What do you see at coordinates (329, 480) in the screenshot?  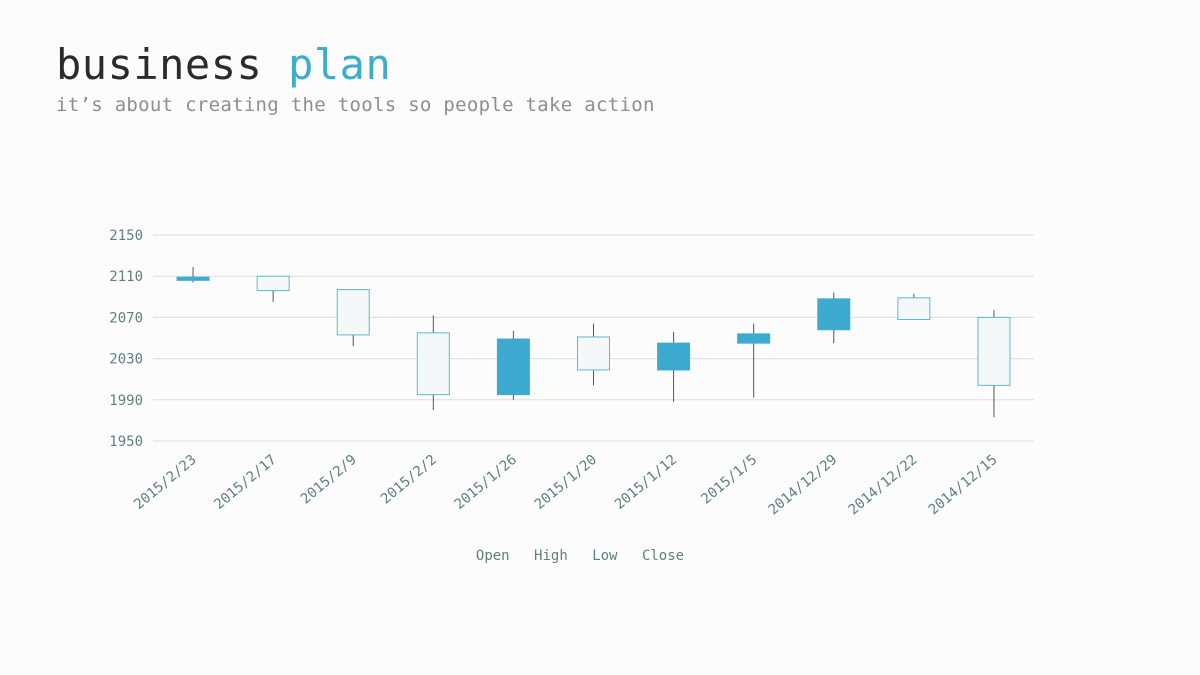 I see `x-tick-label: 2015/2/9` at bounding box center [329, 480].